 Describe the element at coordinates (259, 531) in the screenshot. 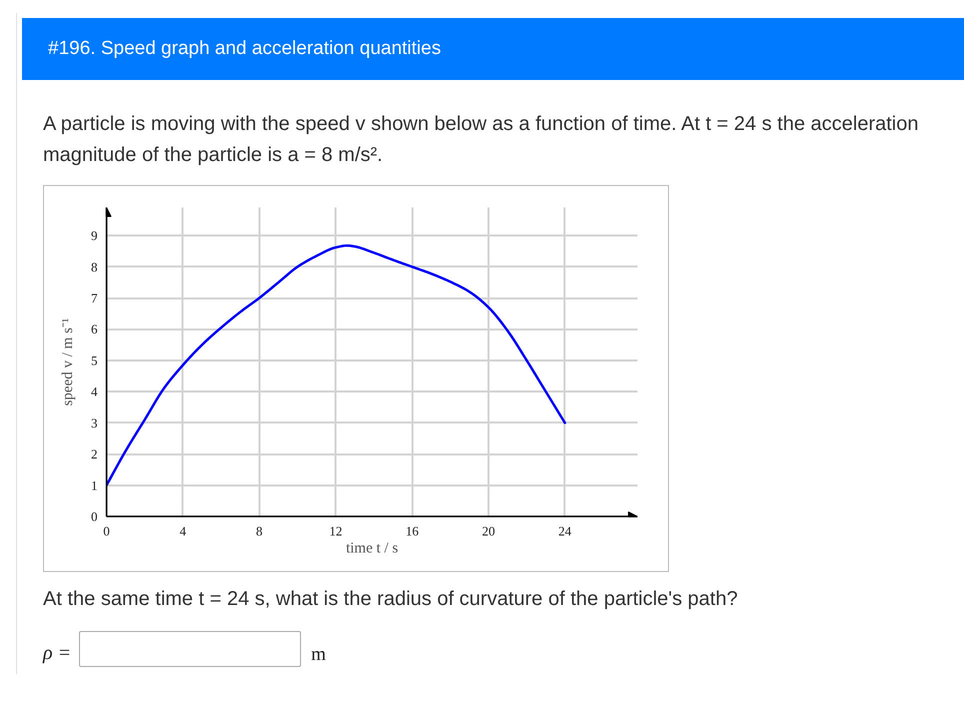

I see `x-tick-label: 8` at that location.